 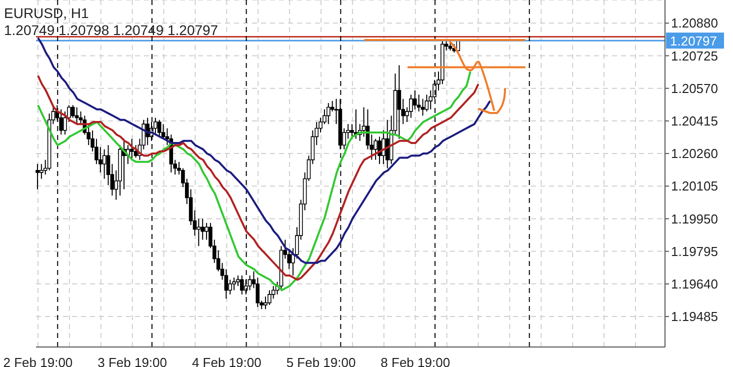 What do you see at coordinates (693, 41) in the screenshot?
I see `ref-line-label: 1.20797` at bounding box center [693, 41].